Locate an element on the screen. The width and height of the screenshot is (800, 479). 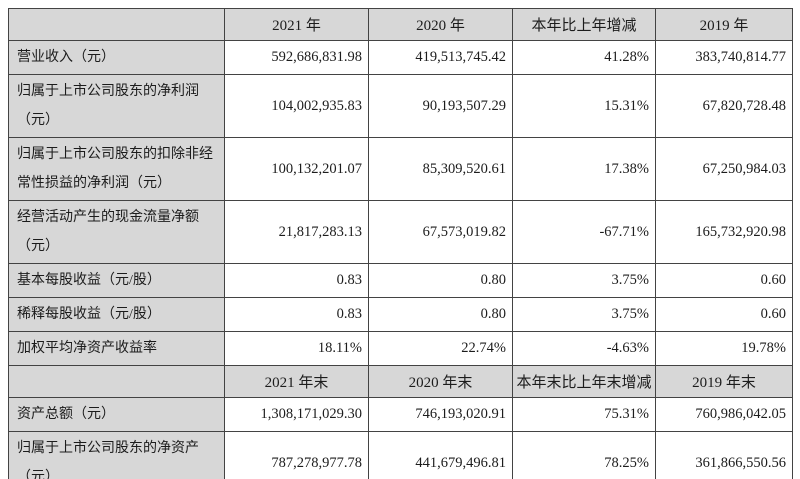
cell-value: 383,740,814.77 is located at coordinates (724, 57).